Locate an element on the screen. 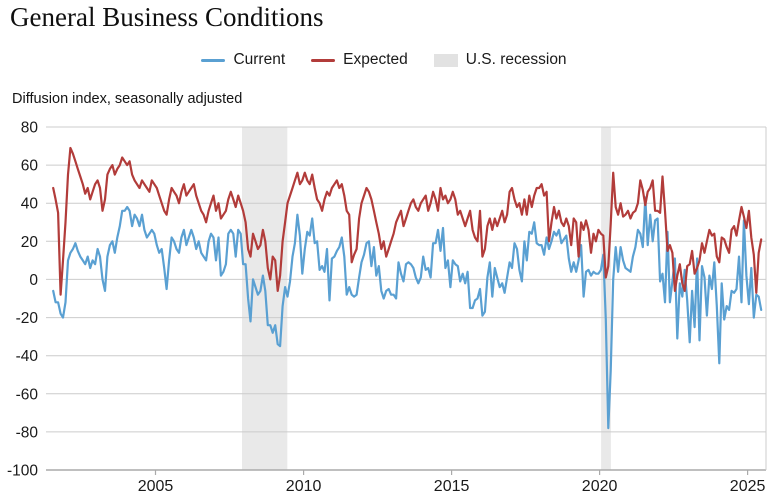 The image size is (768, 496). recession-band-2008 is located at coordinates (265, 298).